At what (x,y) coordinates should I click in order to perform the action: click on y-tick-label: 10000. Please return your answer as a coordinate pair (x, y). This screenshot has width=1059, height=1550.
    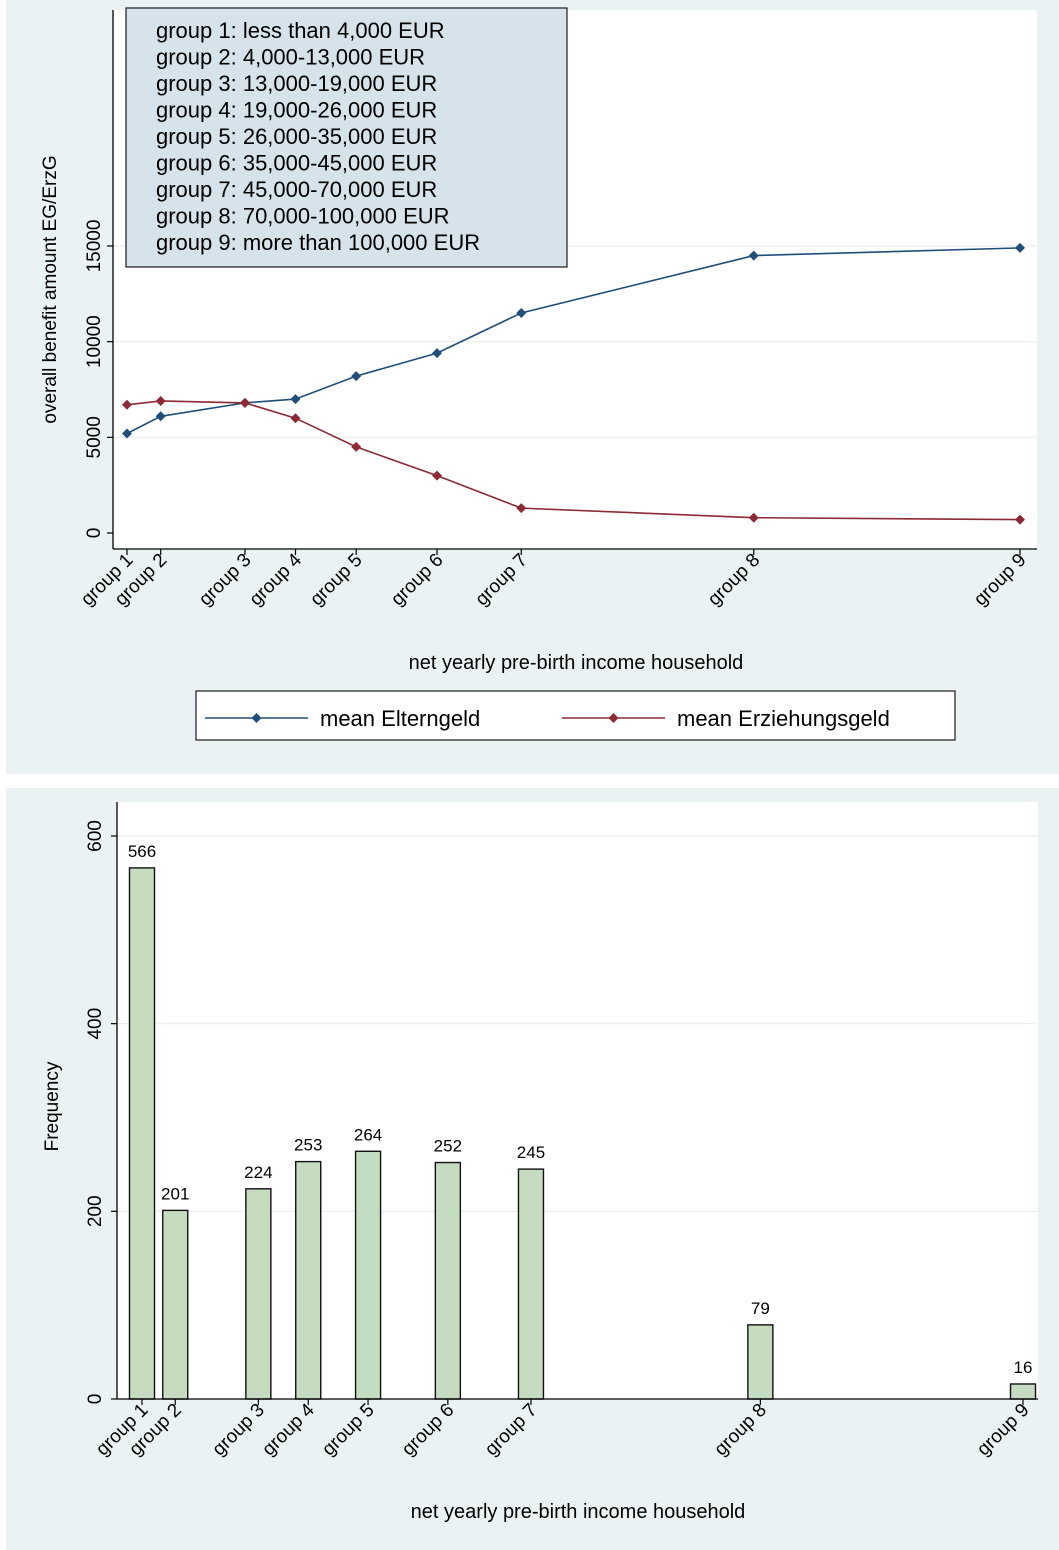
    Looking at the image, I should click on (94, 341).